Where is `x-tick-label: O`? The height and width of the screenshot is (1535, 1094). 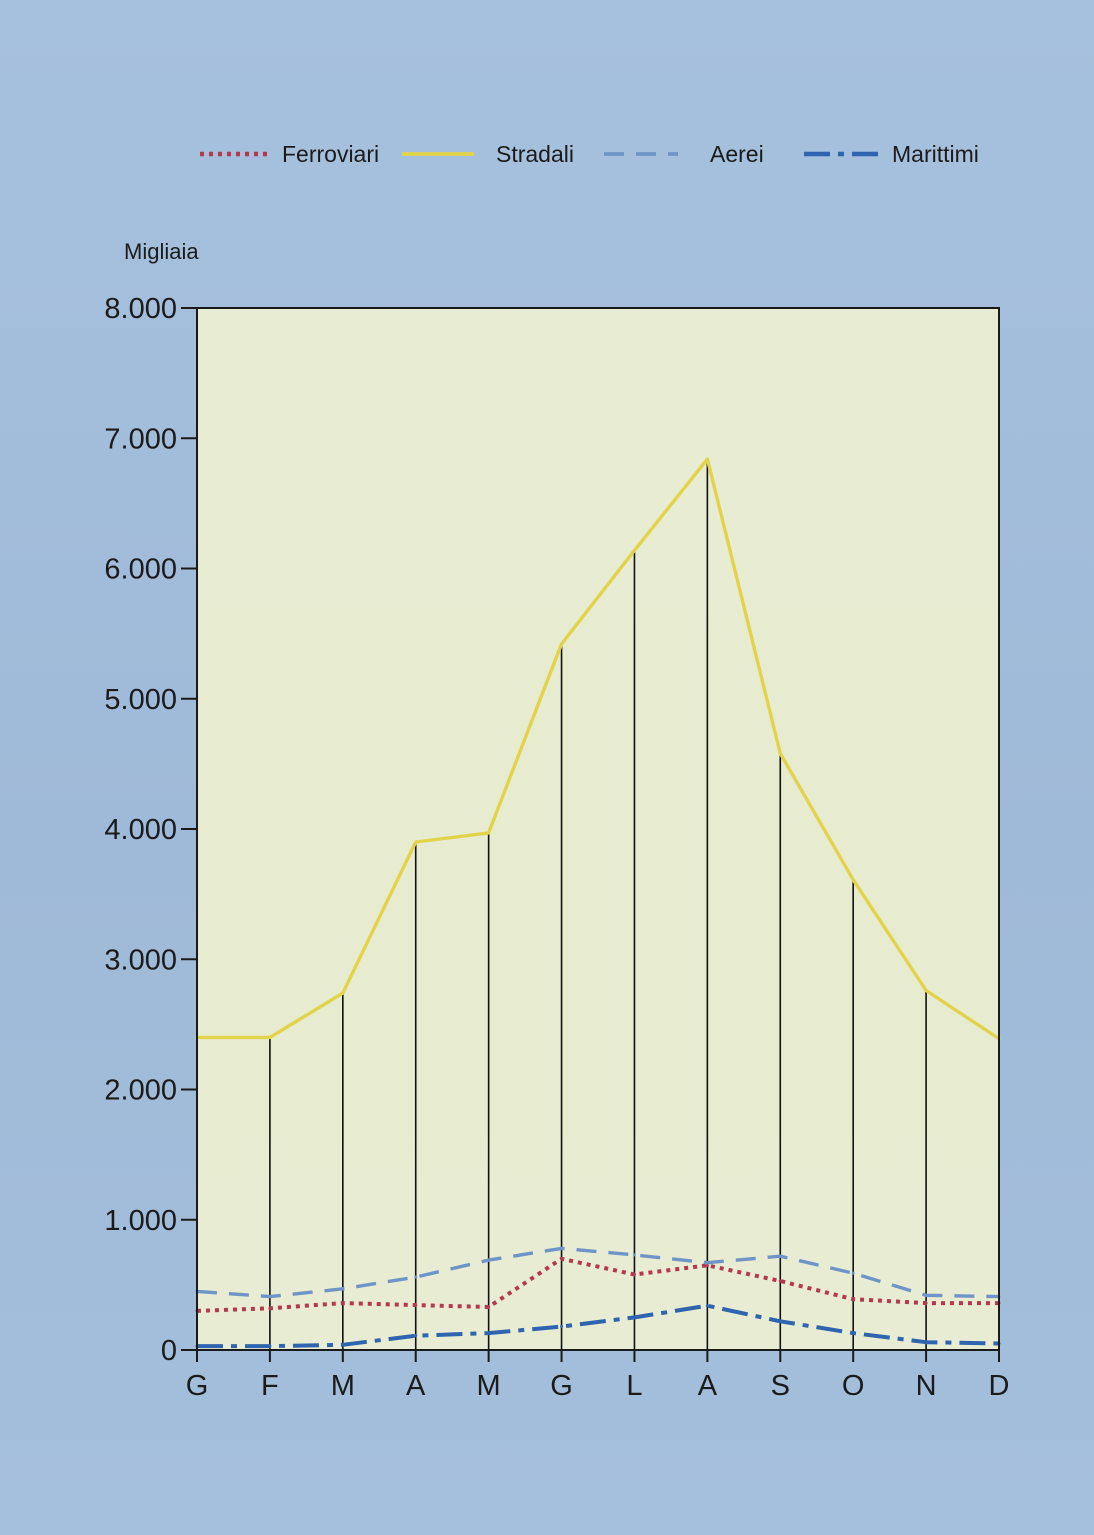
x-tick-label: O is located at coordinates (853, 1386).